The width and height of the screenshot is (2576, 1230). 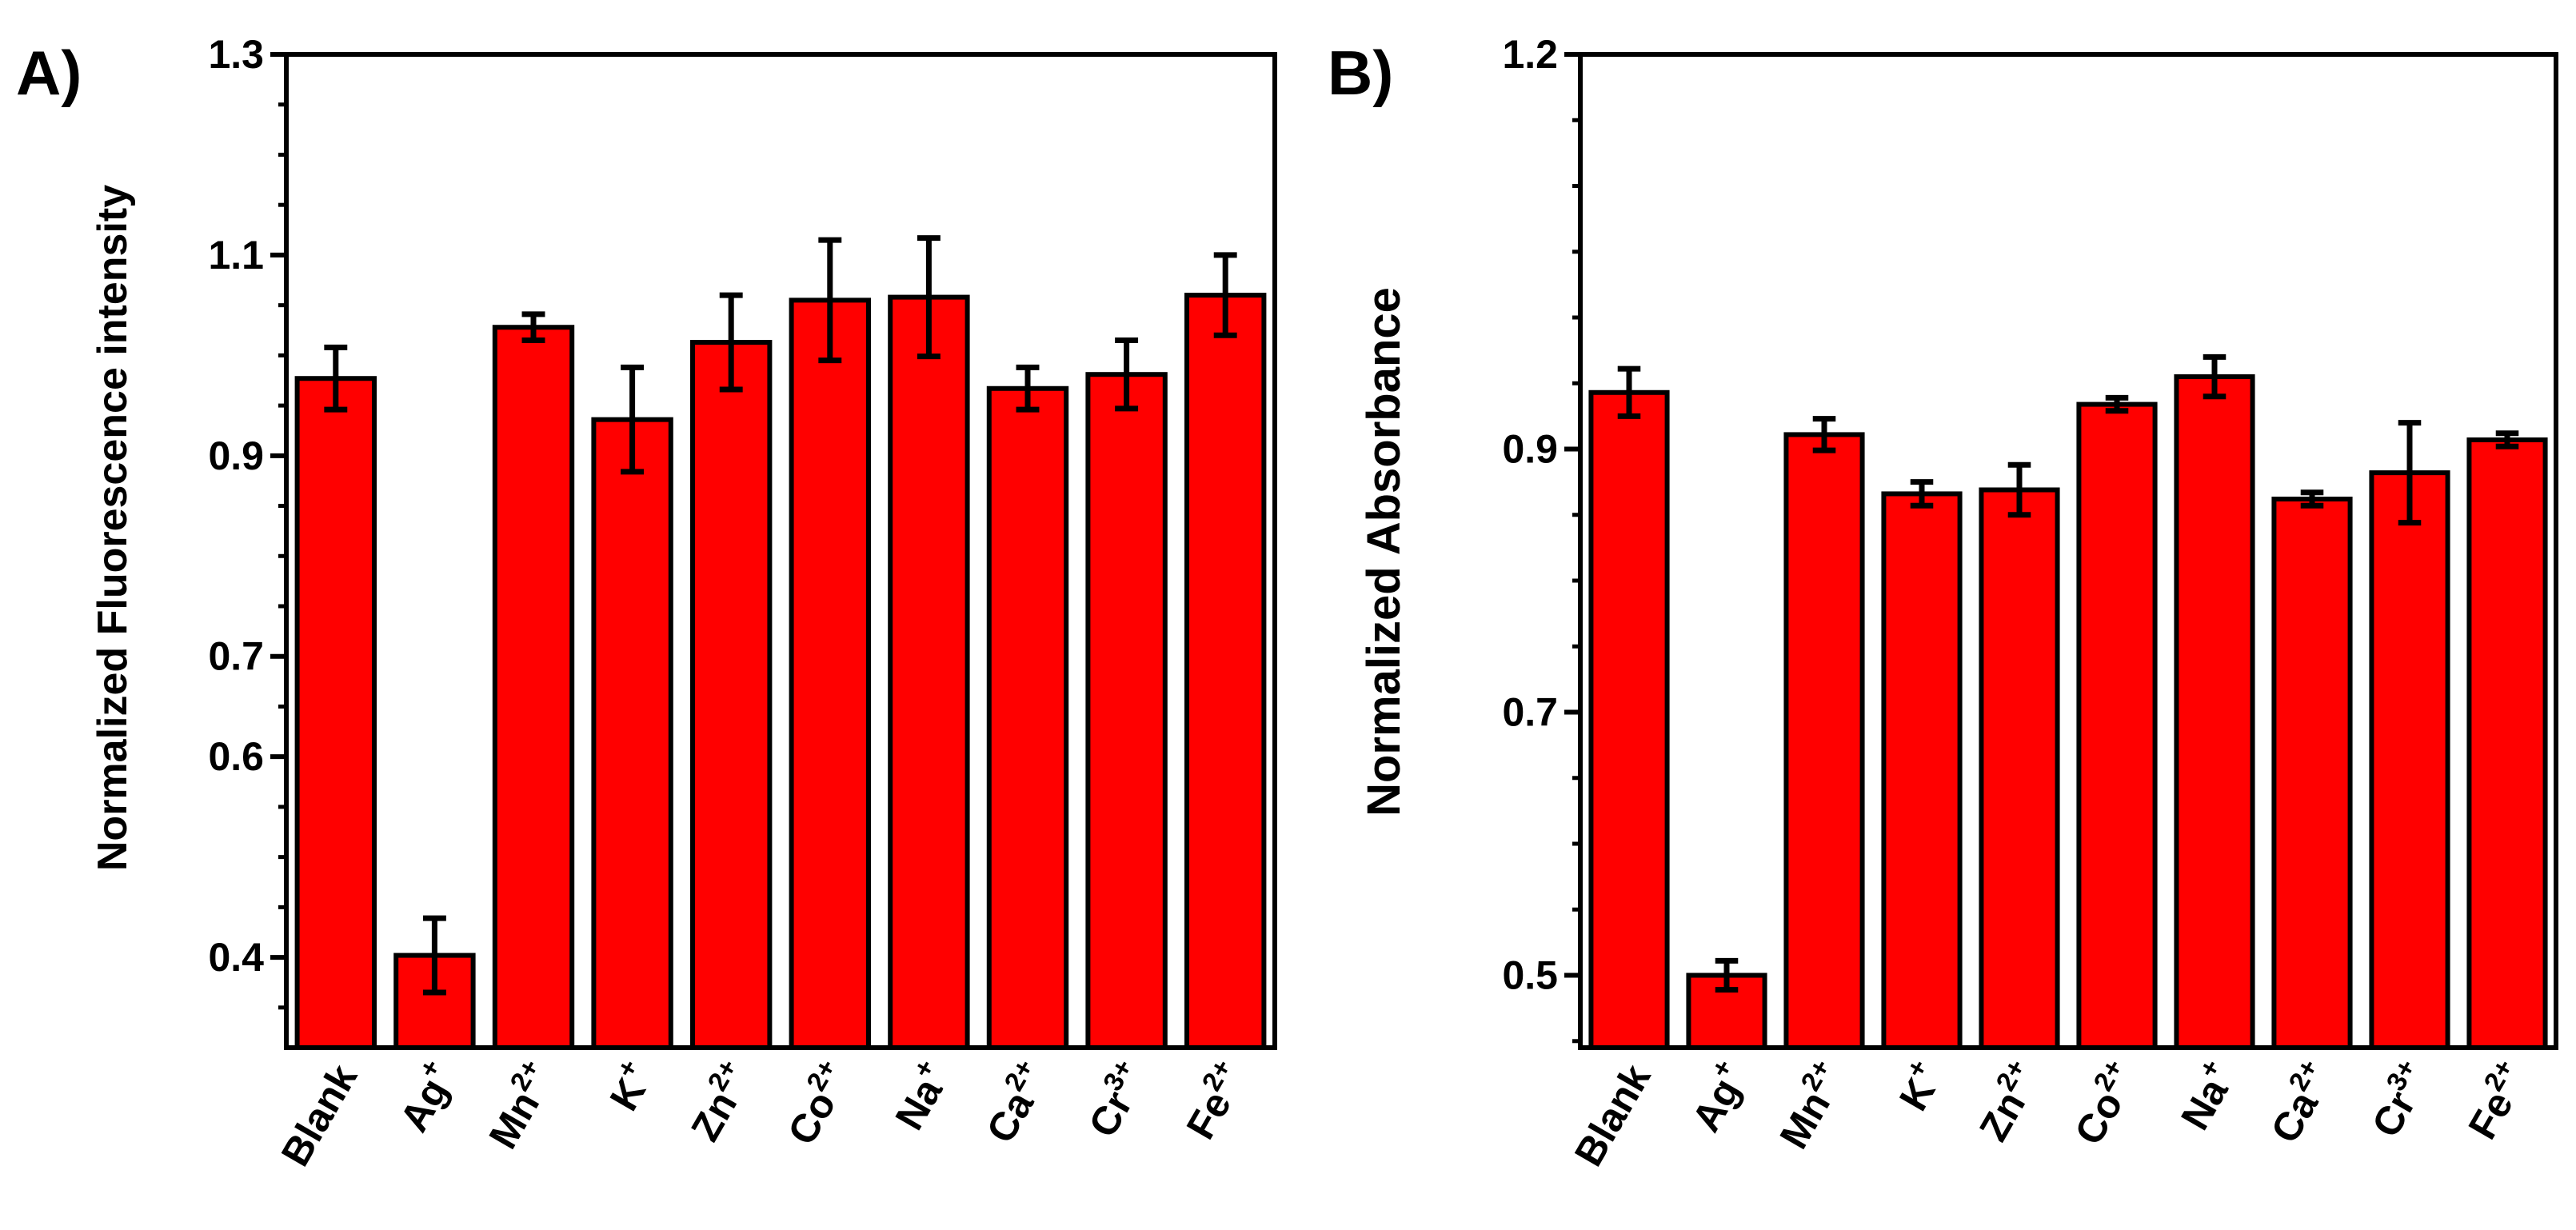 I want to click on y-tick-label-a-4: 1.1, so click(x=236, y=255).